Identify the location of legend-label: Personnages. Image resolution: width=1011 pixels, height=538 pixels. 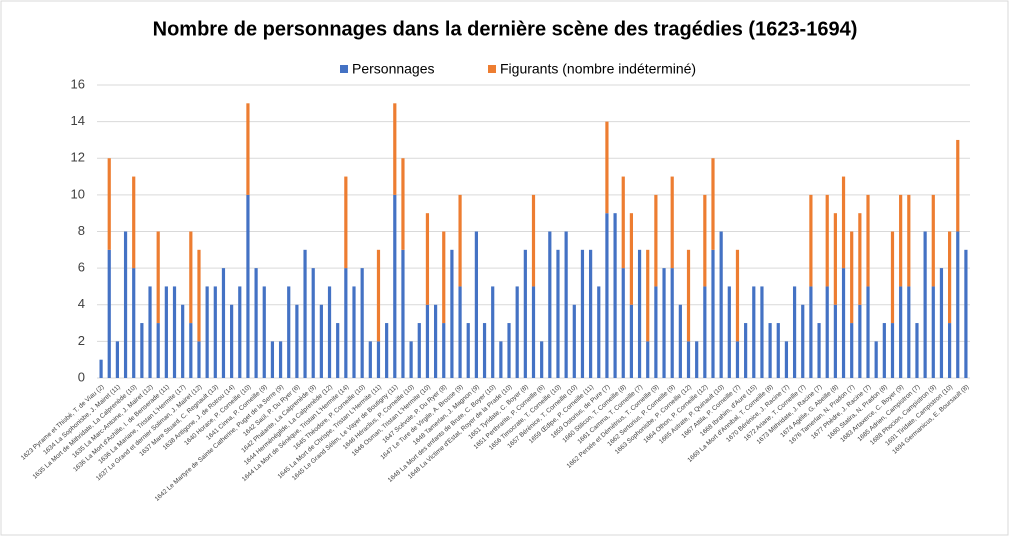
(393, 69).